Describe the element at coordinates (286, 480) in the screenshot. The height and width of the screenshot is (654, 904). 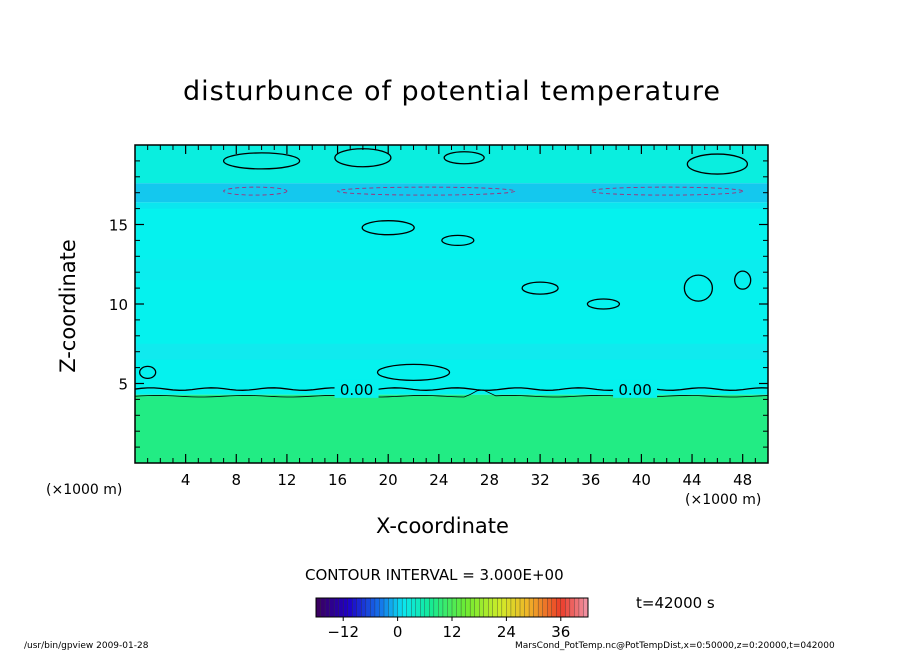
I see `x-tick-label-12: 12` at that location.